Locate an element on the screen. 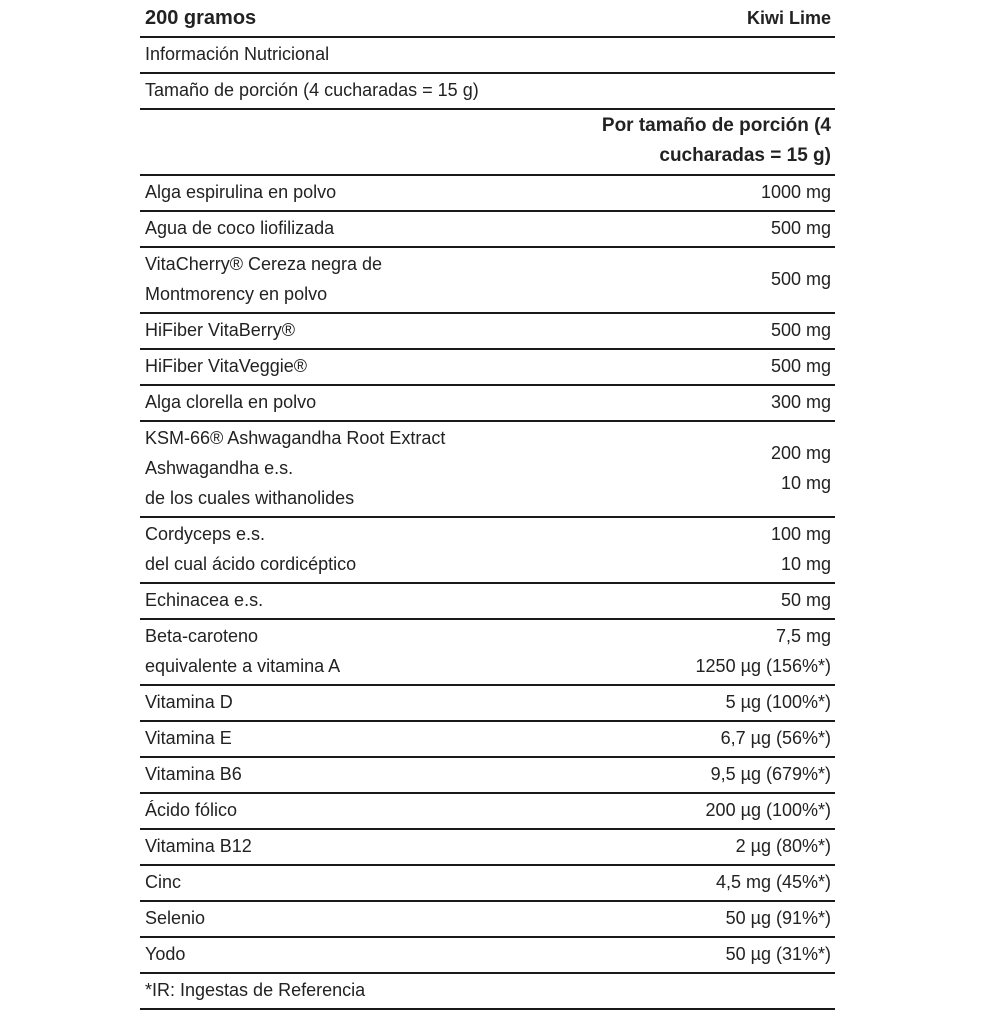 This screenshot has width=1000, height=1010. nutrient-row: Vitamina D 5 µg (100%*) is located at coordinates (487, 704).